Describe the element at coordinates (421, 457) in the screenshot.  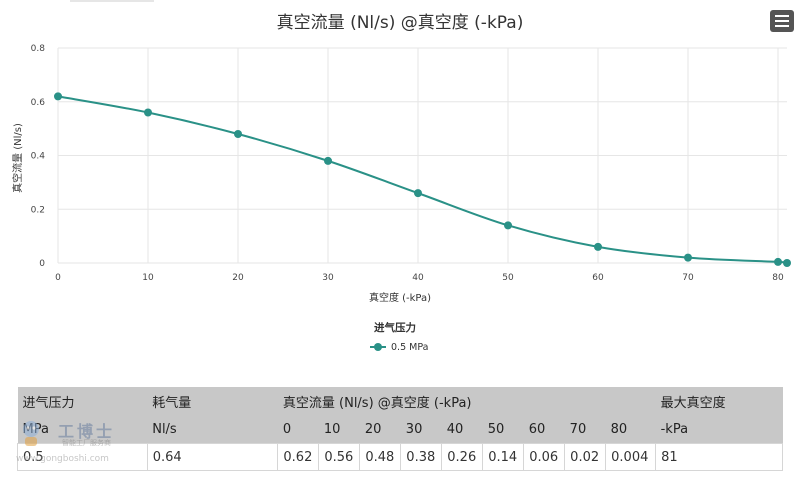
I see `cell-flow-30: 0.38` at that location.